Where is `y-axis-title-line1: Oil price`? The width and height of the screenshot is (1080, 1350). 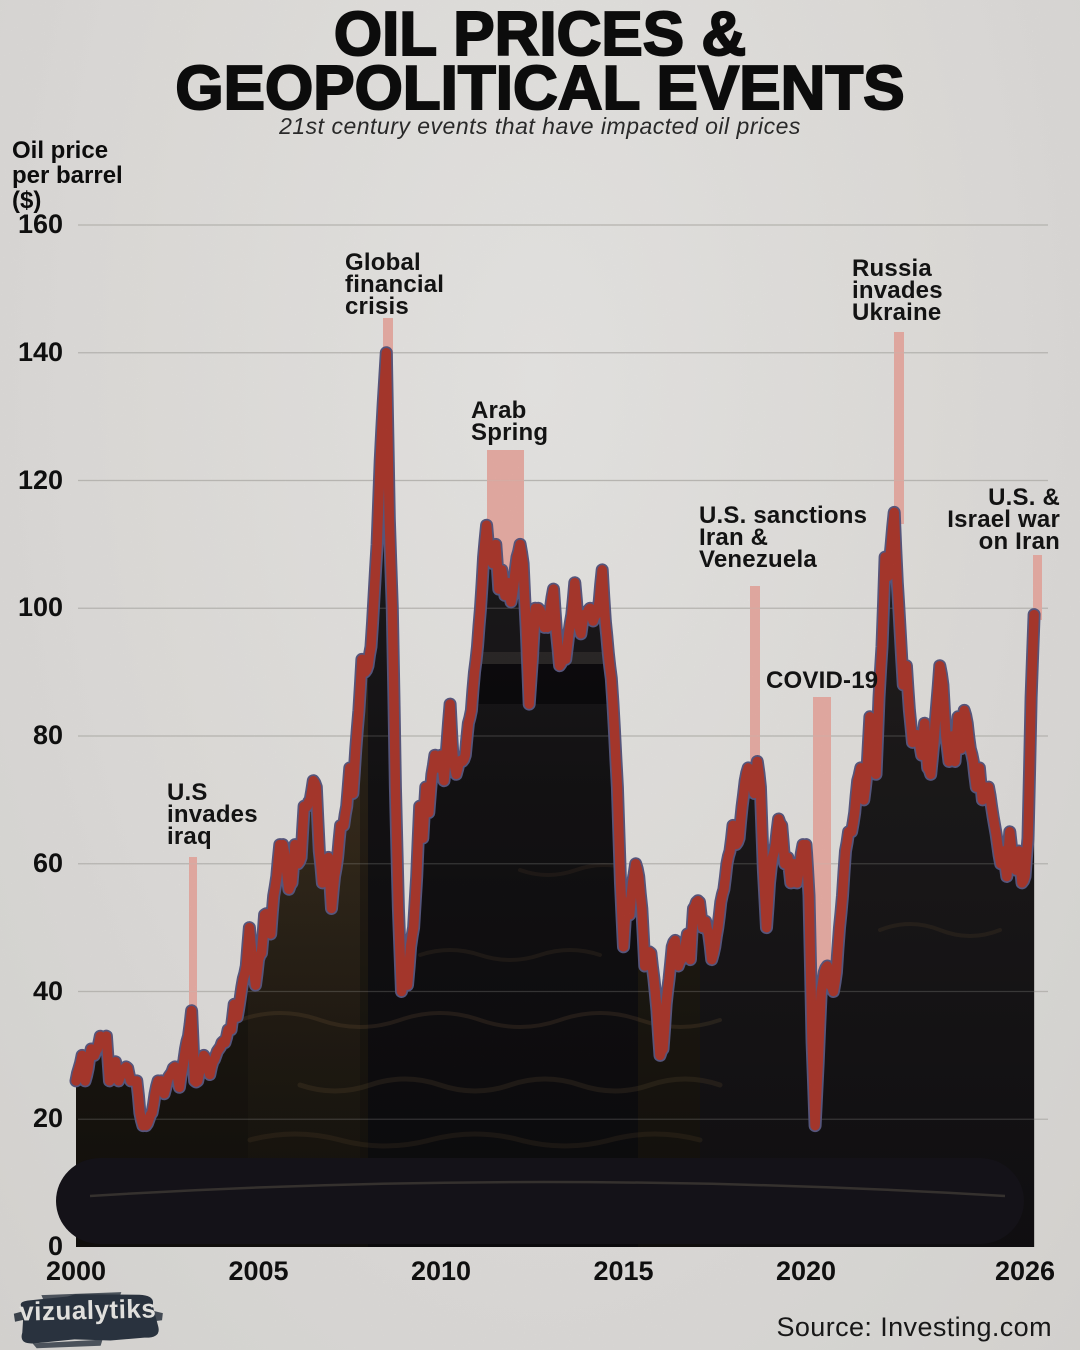
y-axis-title-line1: Oil price is located at coordinates (60, 150).